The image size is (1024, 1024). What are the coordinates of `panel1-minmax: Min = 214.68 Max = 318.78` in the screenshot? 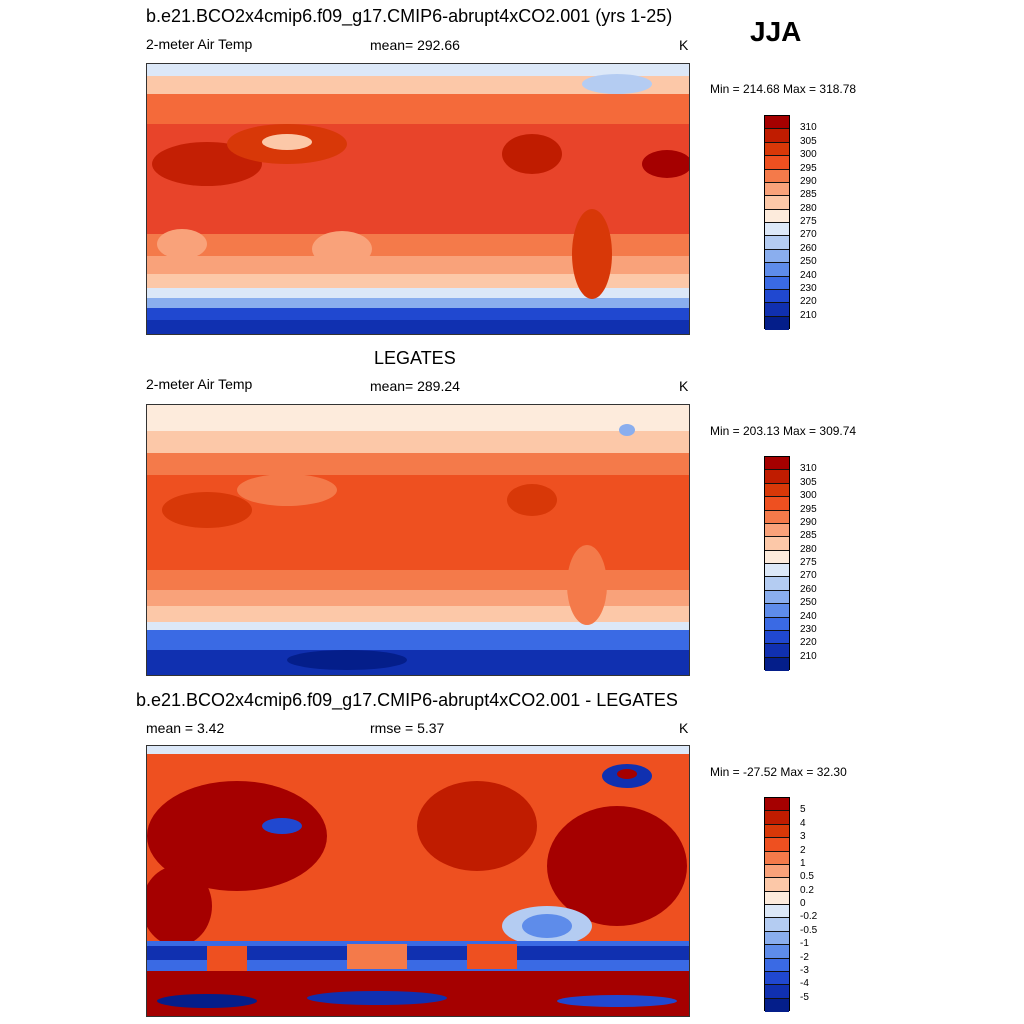 It's located at (783, 89).